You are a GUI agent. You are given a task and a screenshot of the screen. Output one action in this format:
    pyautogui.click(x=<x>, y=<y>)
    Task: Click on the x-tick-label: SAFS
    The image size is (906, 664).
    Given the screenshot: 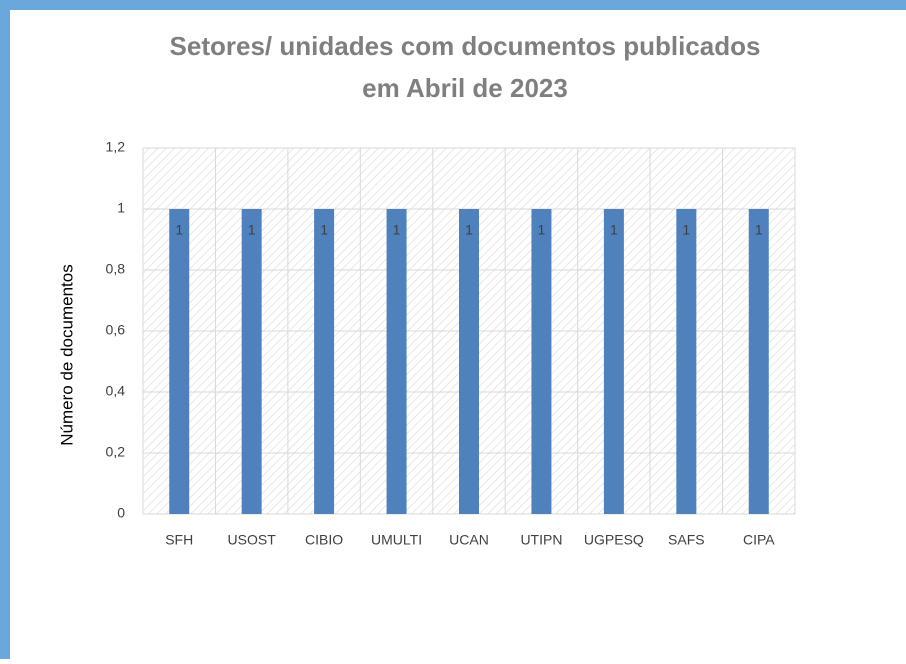 What is the action you would take?
    pyautogui.click(x=686, y=540)
    